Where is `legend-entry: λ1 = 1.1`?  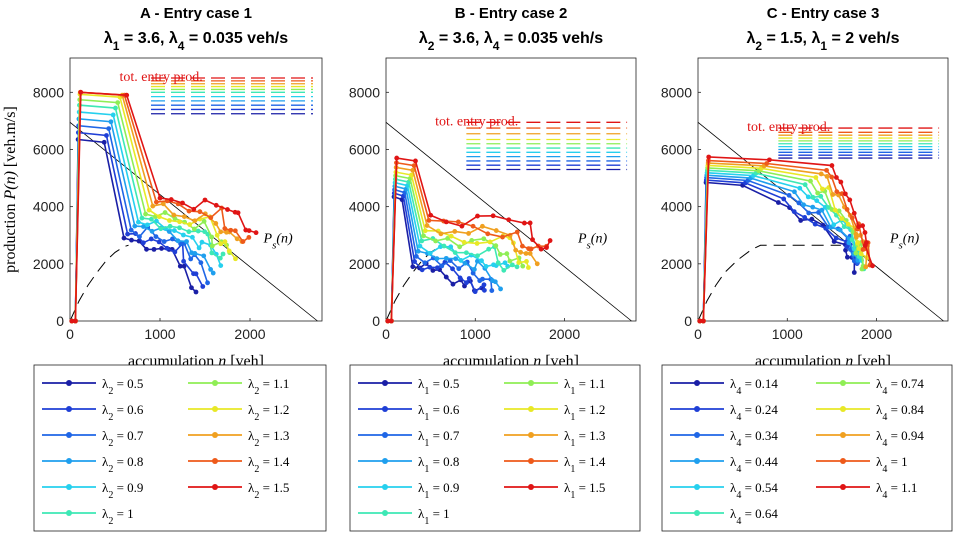 legend-entry: λ1 = 1.1 is located at coordinates (554, 386).